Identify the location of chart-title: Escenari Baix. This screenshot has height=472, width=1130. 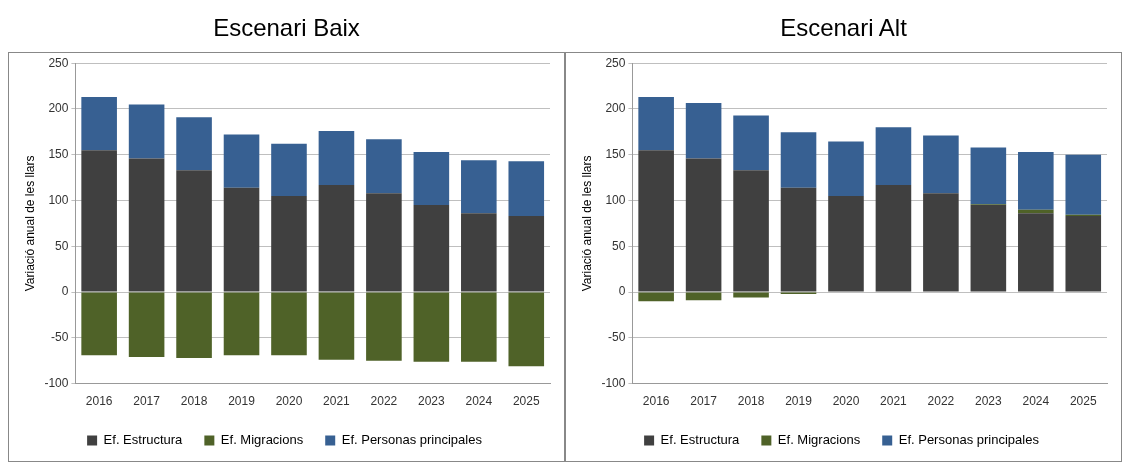
(286, 28).